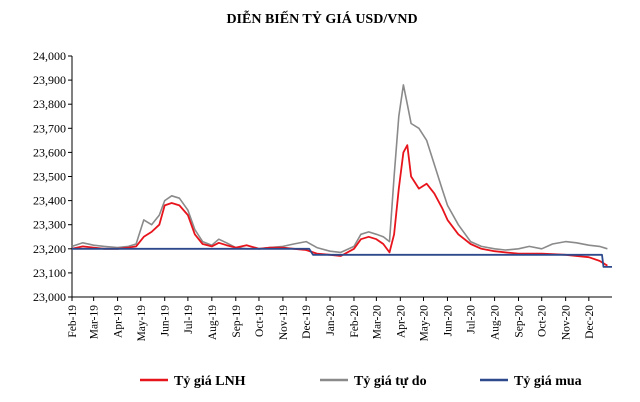 The image size is (640, 402). Describe the element at coordinates (49, 104) in the screenshot. I see `y-tick-label: 23,800` at that location.